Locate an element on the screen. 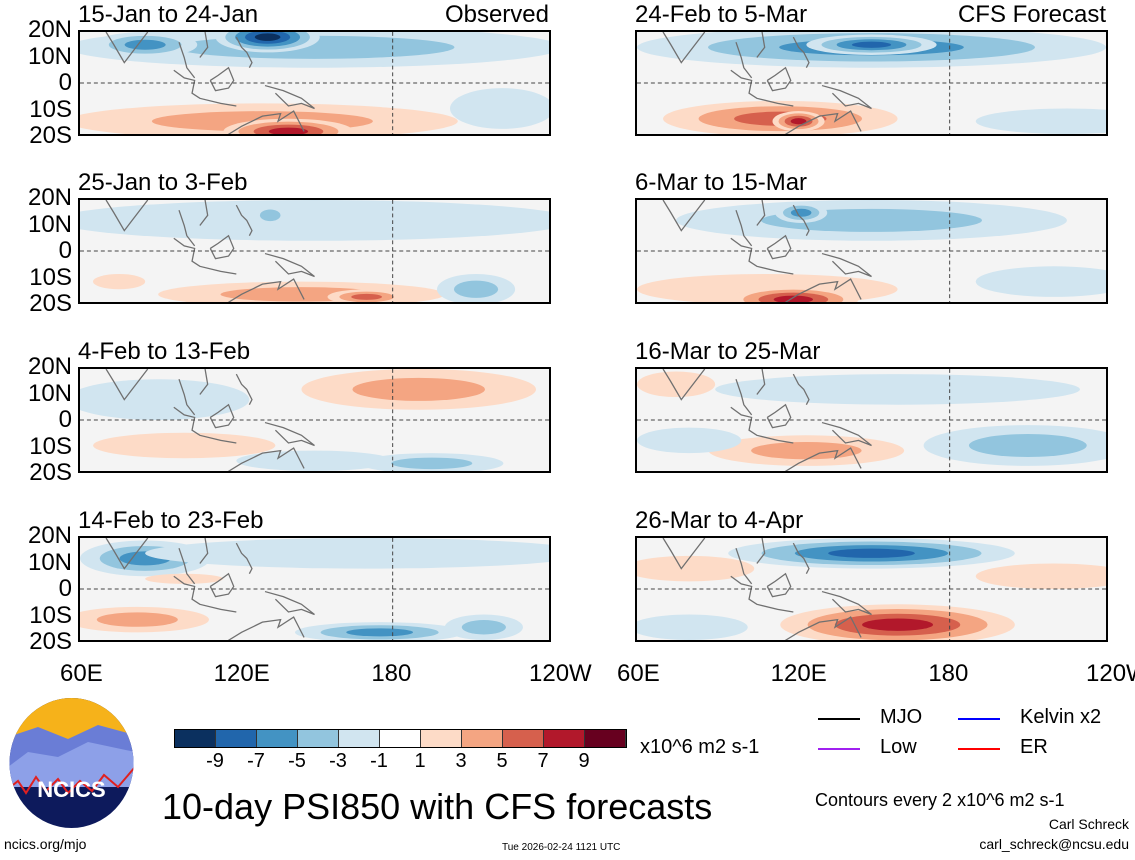  site-link: ncics.org/mjo is located at coordinates (45, 844).